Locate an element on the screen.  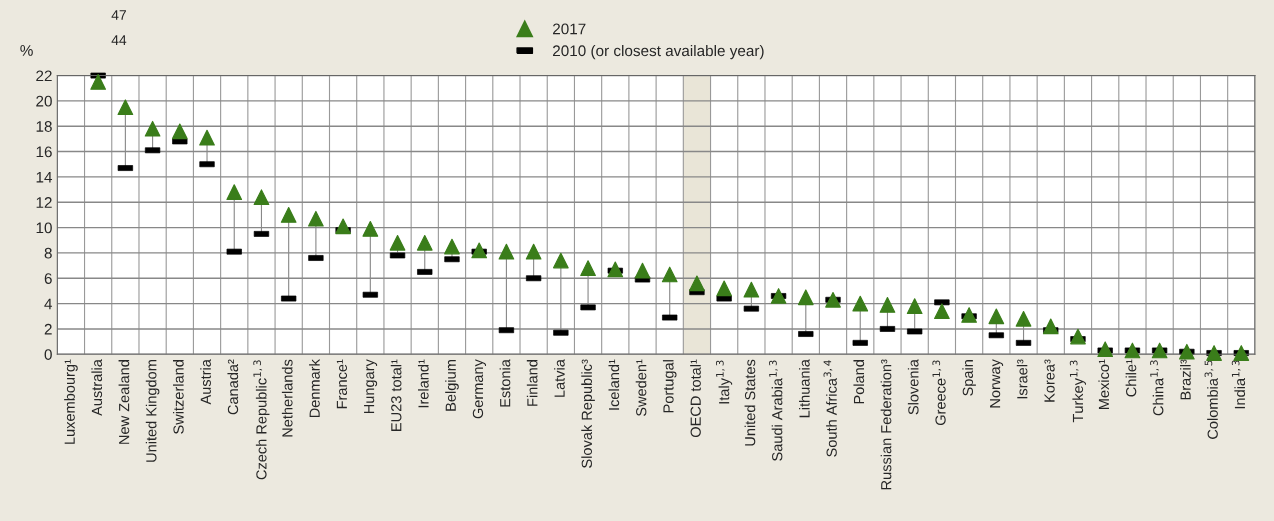
x-tick-label: Colombia$^{3,5}$ is located at coordinates (1211, 399).